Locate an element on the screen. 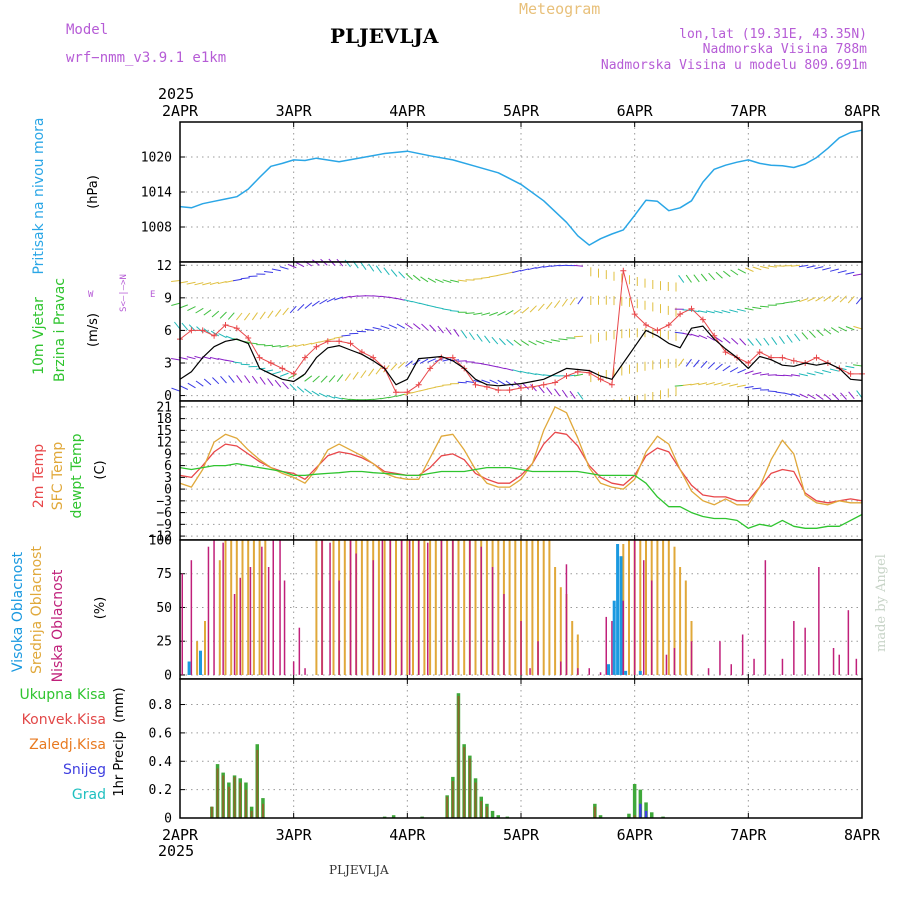  pressure-ytick-label: 1014 is located at coordinates (156, 193).